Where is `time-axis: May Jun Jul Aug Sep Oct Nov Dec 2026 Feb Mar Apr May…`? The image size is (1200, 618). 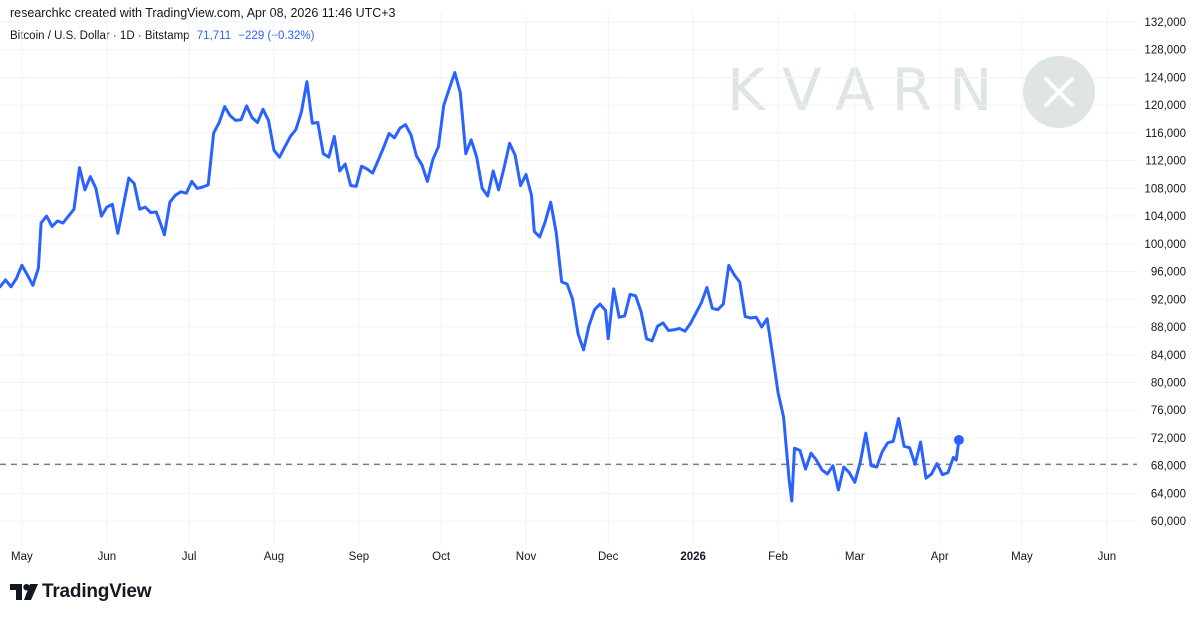
time-axis: May Jun Jul Aug Sep Oct Nov Dec 2026 Feb Mar Apr May… is located at coordinates (563, 557).